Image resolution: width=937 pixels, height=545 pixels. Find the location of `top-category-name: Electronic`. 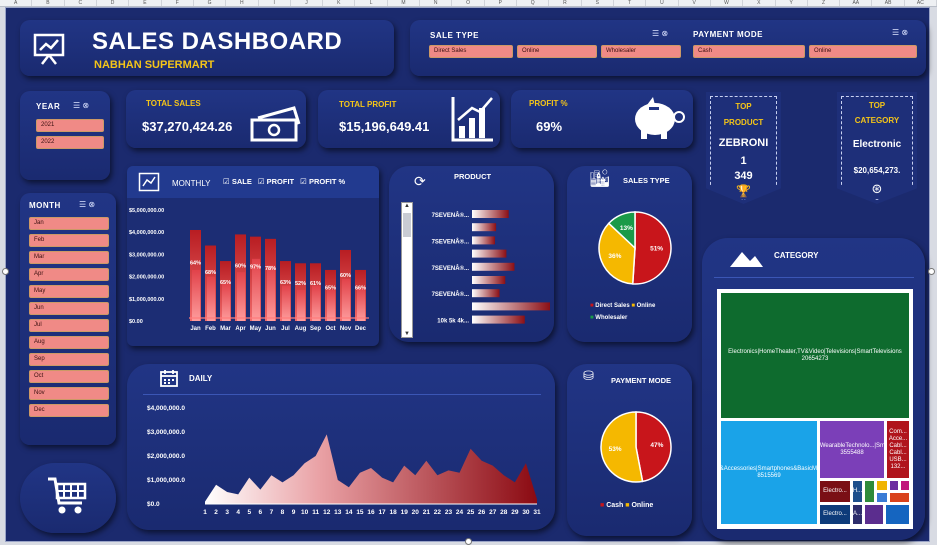

top-category-name: Electronic is located at coordinates (877, 144).